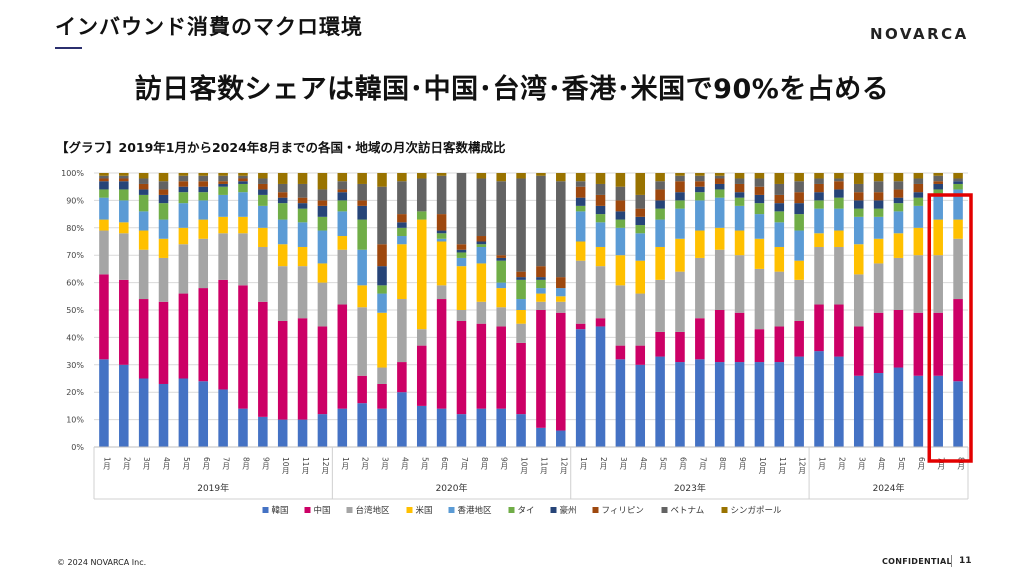  Describe the element at coordinates (209, 27) in the screenshot. I see `section-title: インバウンド消費のマクロ環境` at that location.